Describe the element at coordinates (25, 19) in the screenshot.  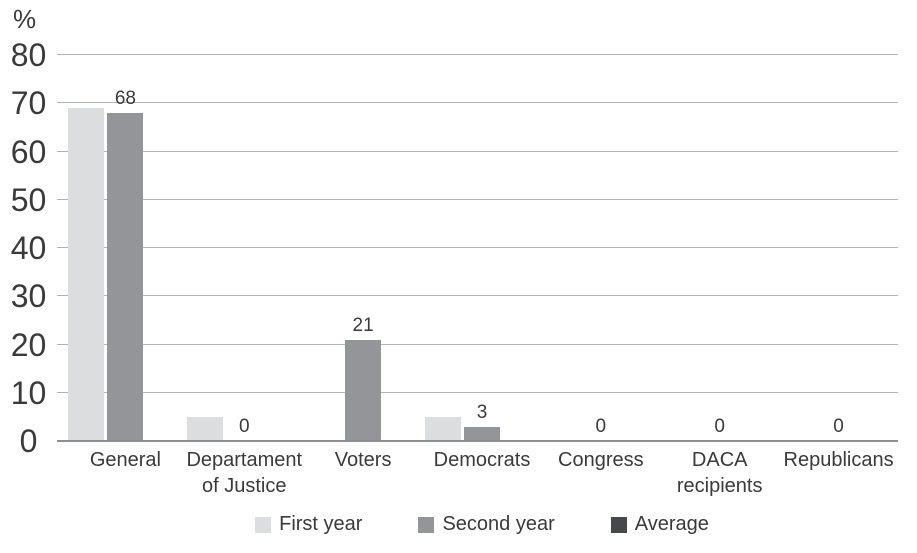
I see `y-axis-unit-label: %` at that location.